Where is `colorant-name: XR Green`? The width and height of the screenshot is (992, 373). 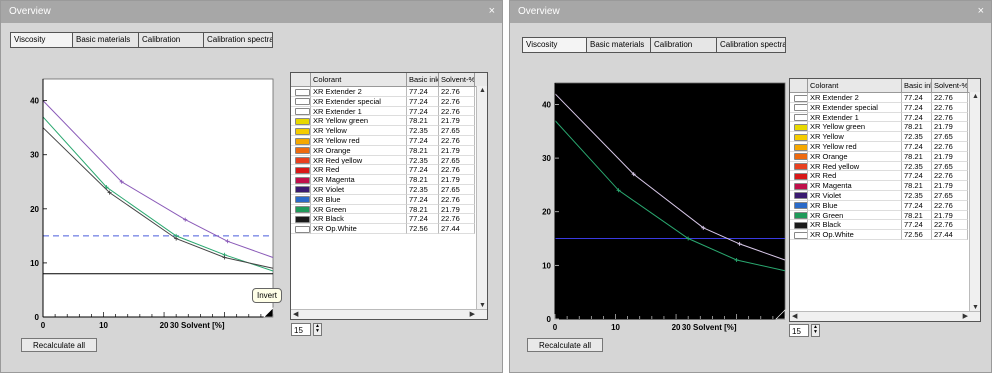 colorant-name: XR Green is located at coordinates (359, 209).